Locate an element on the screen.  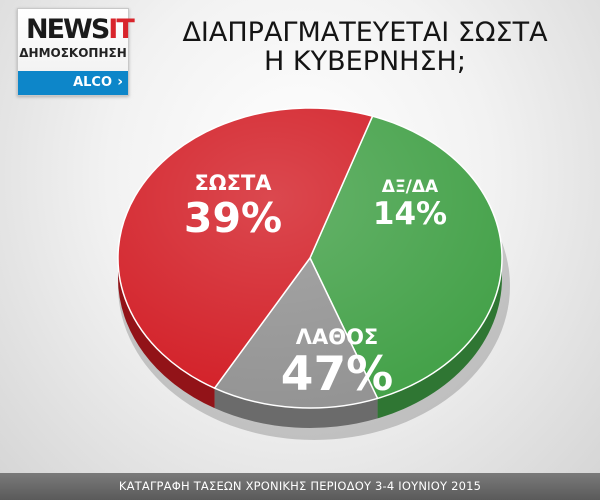
newsit-logo: NEWSIT ΔΗΜΟΣΚΟΠΗΣΗ ALCO › is located at coordinates (76, 52).